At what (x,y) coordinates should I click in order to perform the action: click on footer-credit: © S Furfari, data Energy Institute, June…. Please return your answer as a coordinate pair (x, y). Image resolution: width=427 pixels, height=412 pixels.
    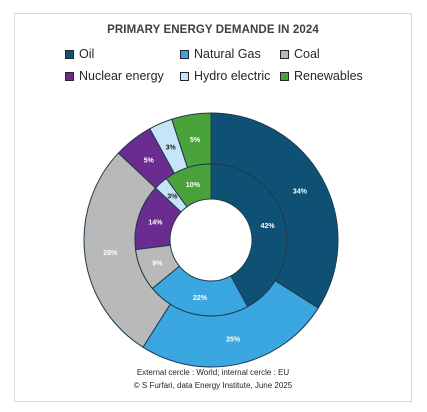
    Looking at the image, I should click on (213, 385).